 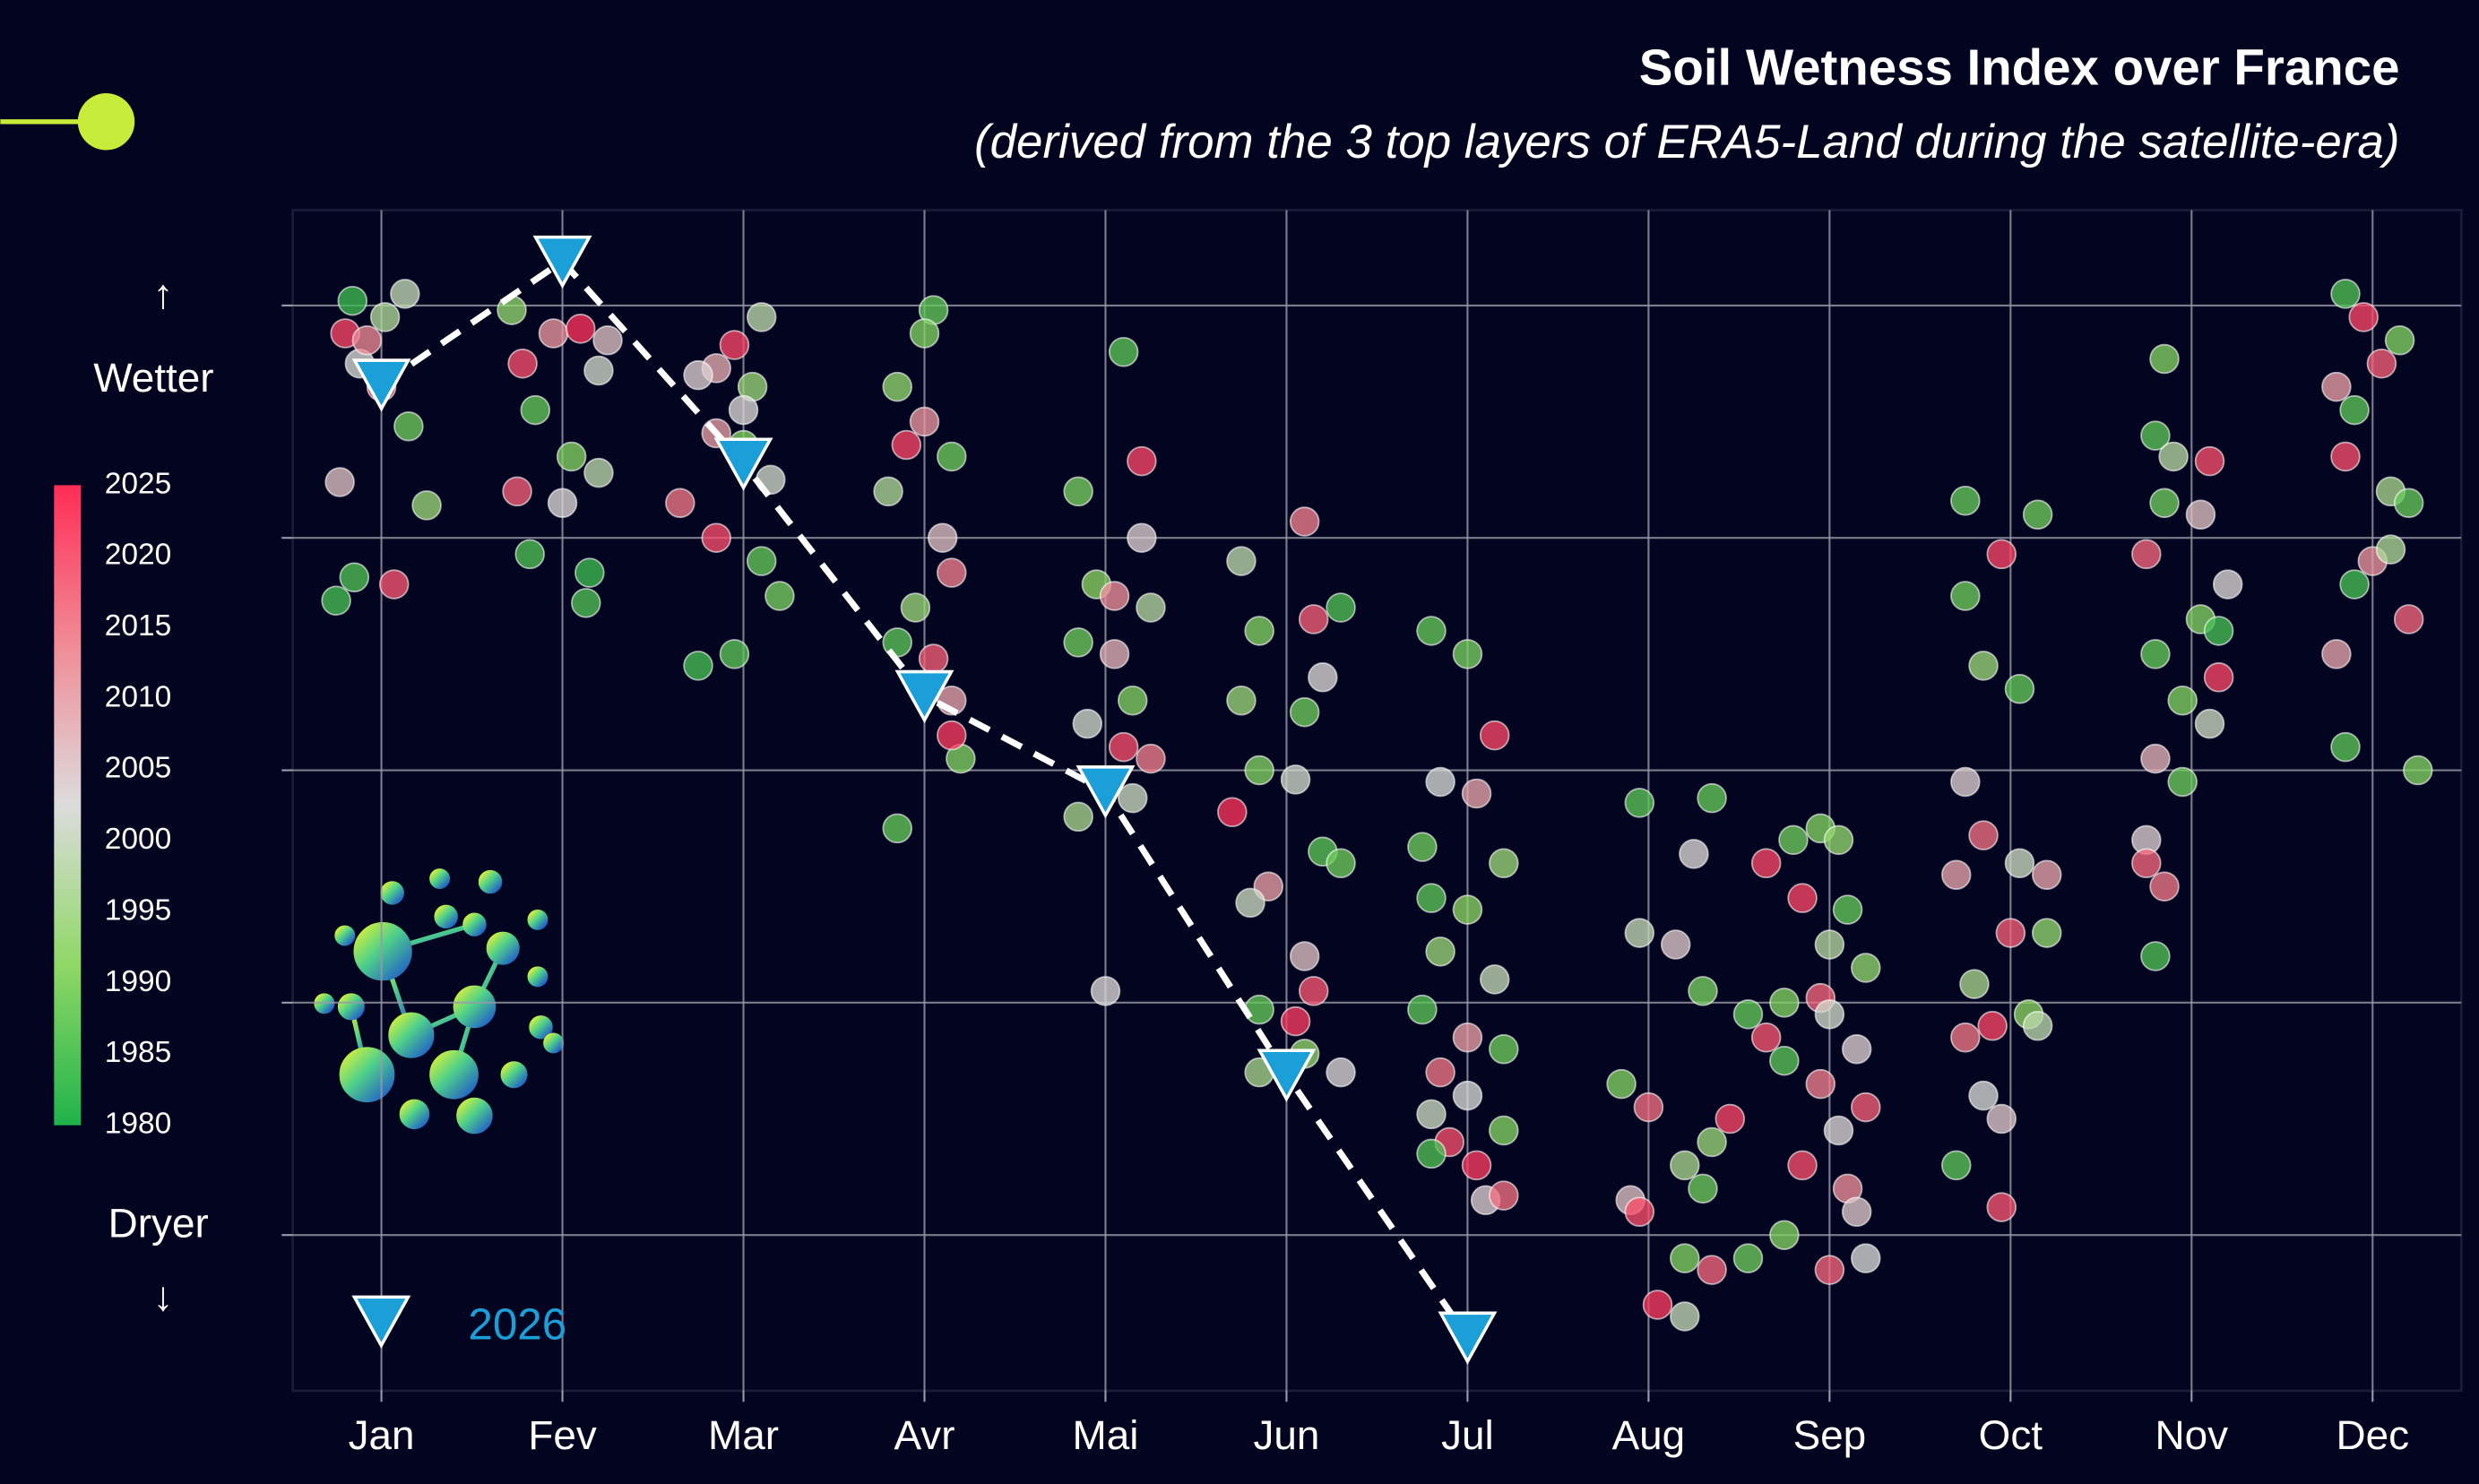 What do you see at coordinates (1649, 1434) in the screenshot?
I see `x-tick-label: Aug` at bounding box center [1649, 1434].